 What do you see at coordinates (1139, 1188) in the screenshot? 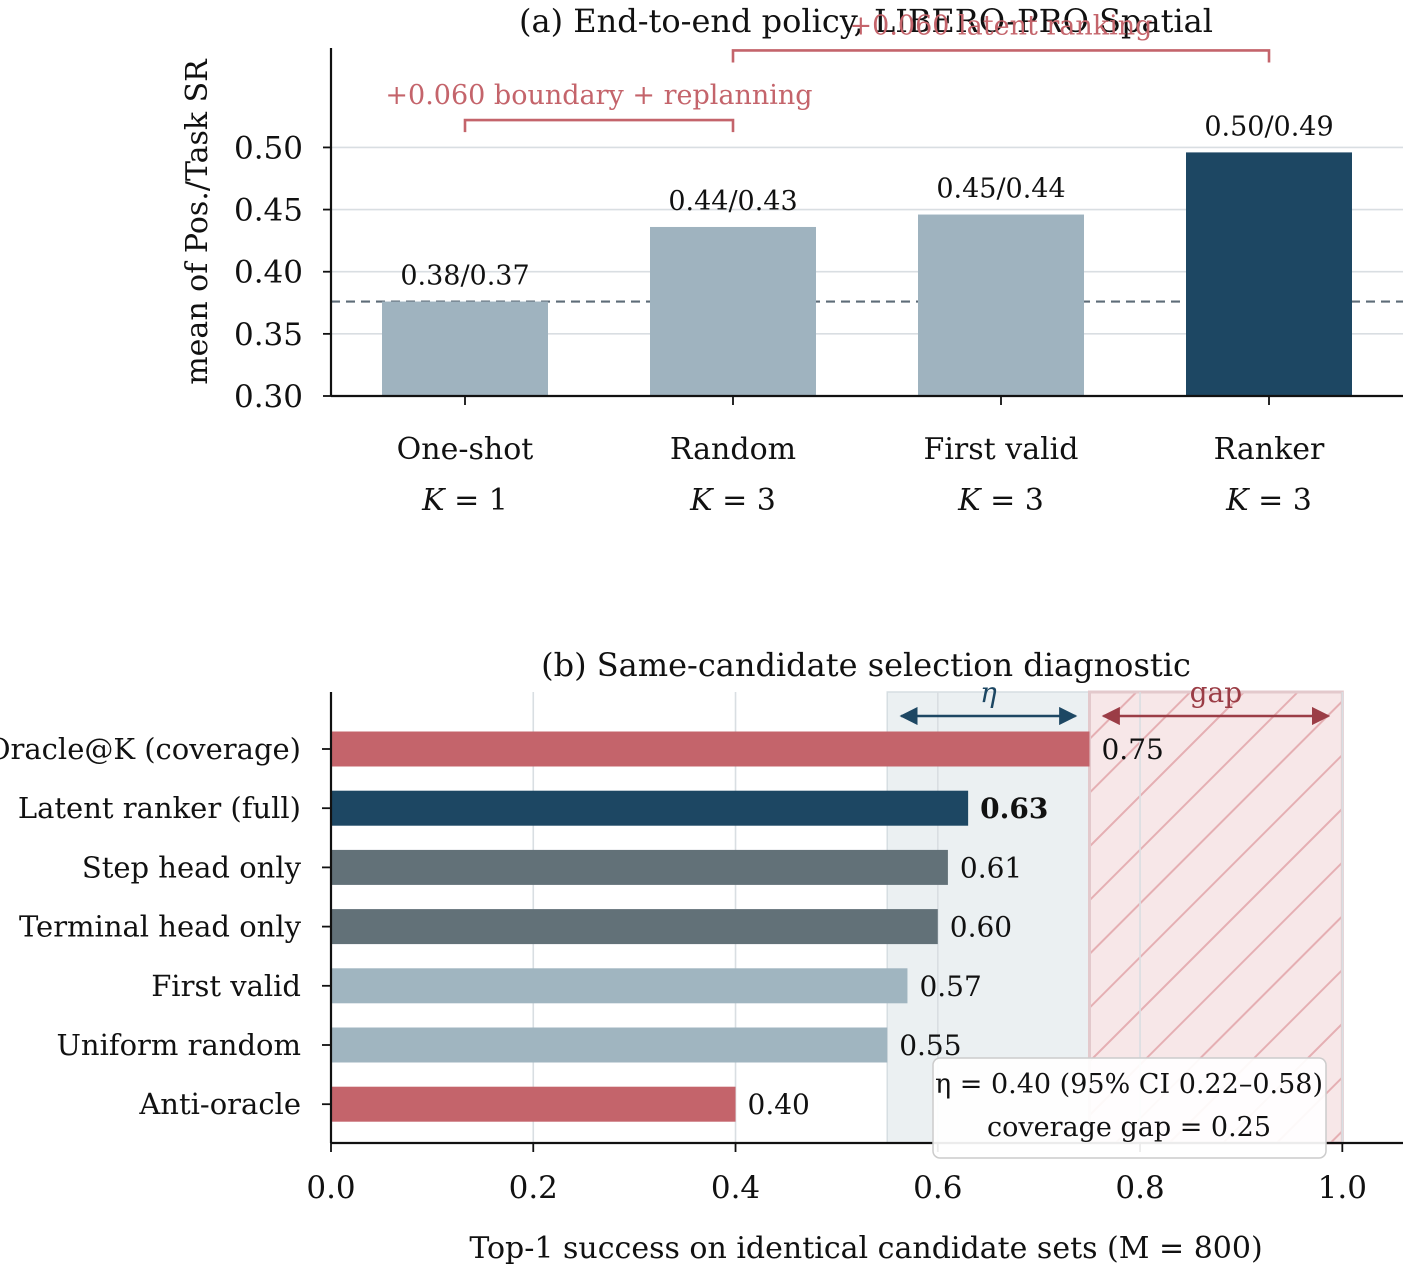
I see `panel-b-x-tick-label: 0.8` at bounding box center [1139, 1188].